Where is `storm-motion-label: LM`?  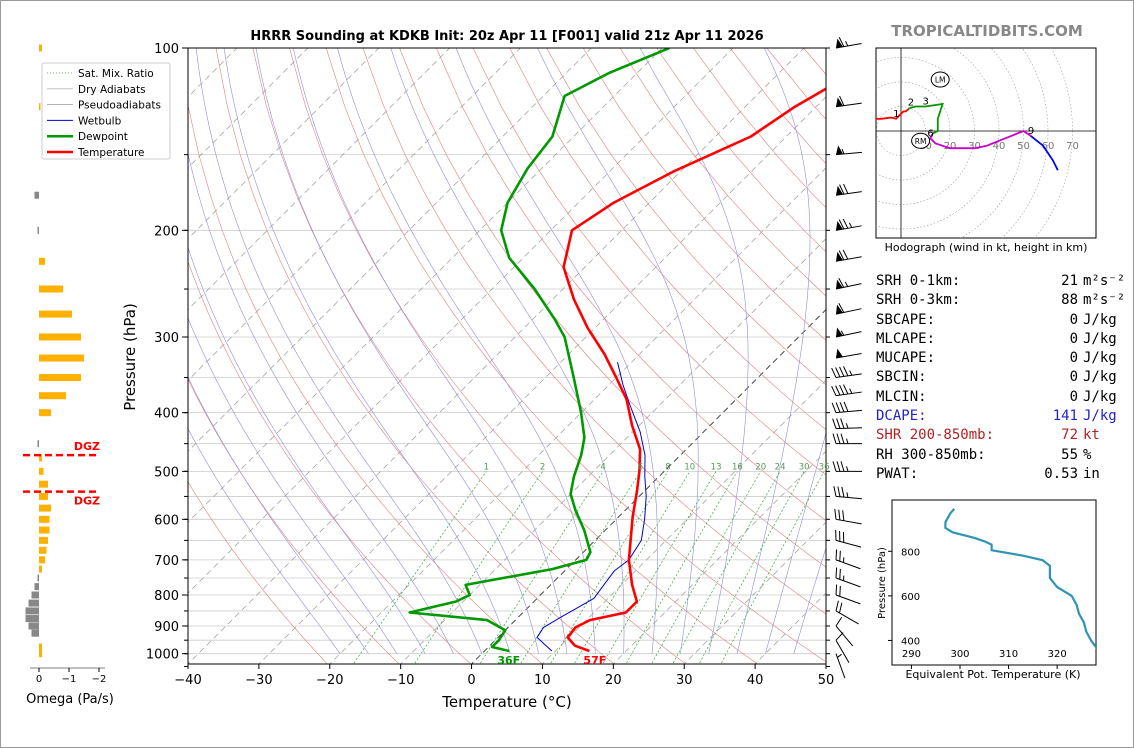 storm-motion-label: LM is located at coordinates (940, 80).